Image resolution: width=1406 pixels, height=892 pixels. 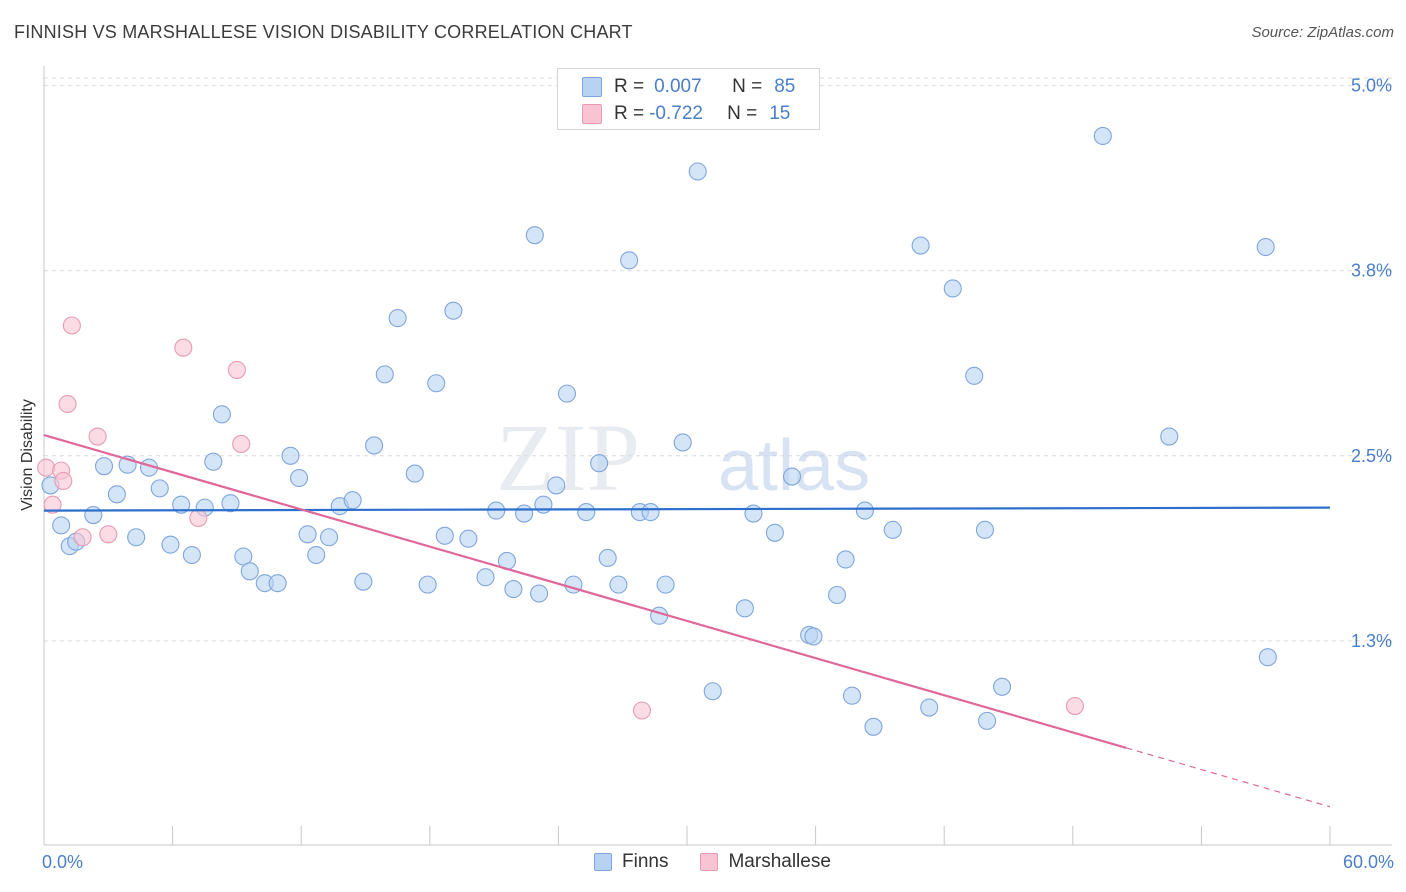 What do you see at coordinates (779, 861) in the screenshot?
I see `legend-label-marshallese: Marshallese` at bounding box center [779, 861].